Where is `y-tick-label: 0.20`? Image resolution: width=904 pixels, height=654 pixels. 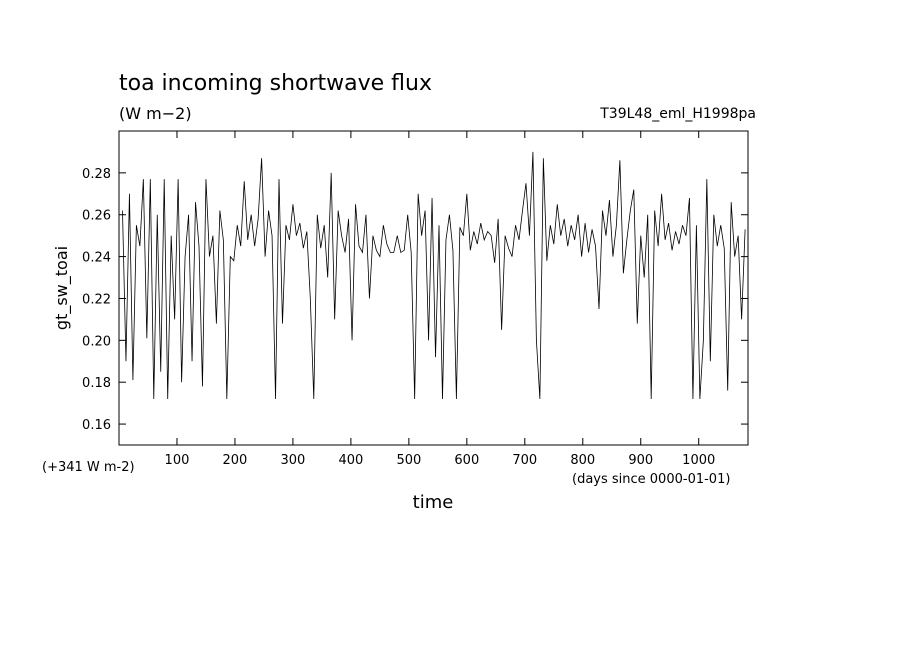 y-tick-label: 0.20 is located at coordinates (96, 341).